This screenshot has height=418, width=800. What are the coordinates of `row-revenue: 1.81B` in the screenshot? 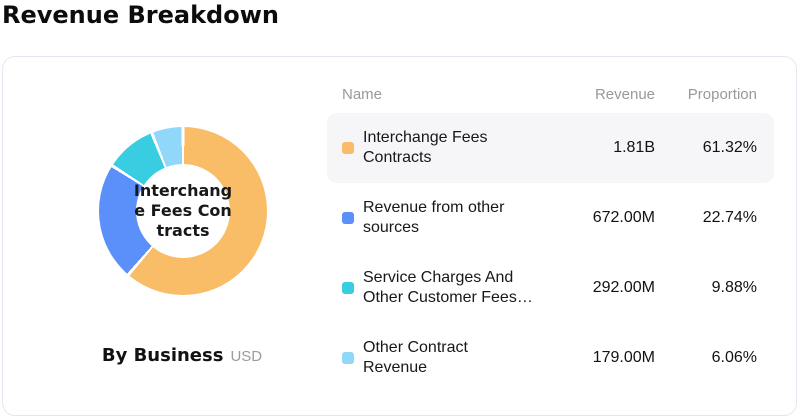 It's located at (634, 147).